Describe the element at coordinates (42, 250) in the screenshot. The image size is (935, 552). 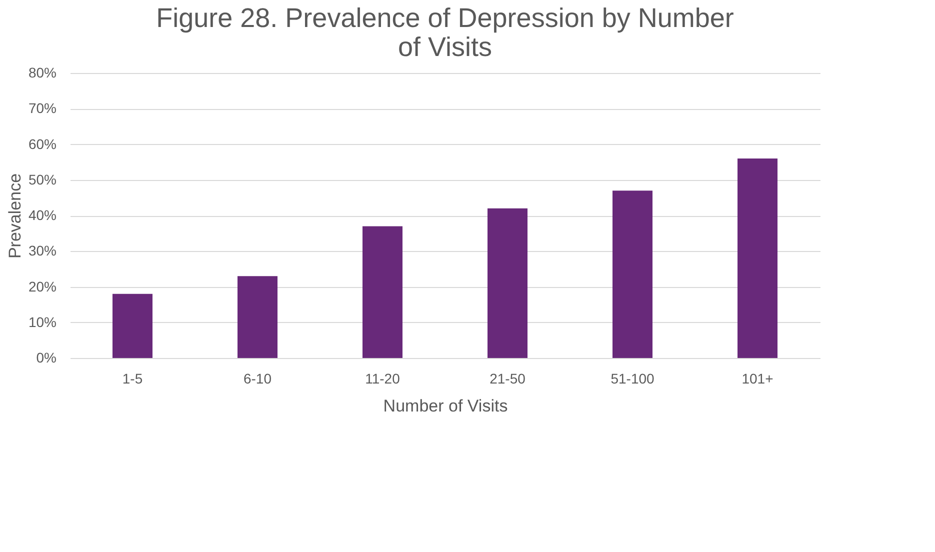
I see `y-tick-label: 30%` at that location.